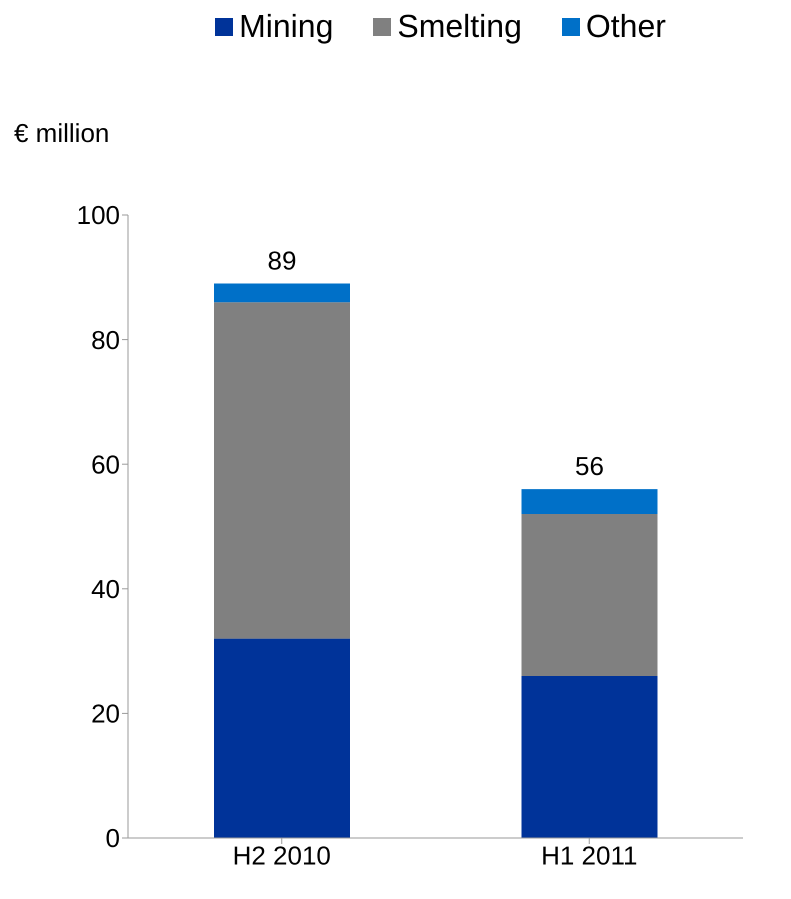 The image size is (791, 899). I want to click on y-axis-title: € million, so click(62, 133).